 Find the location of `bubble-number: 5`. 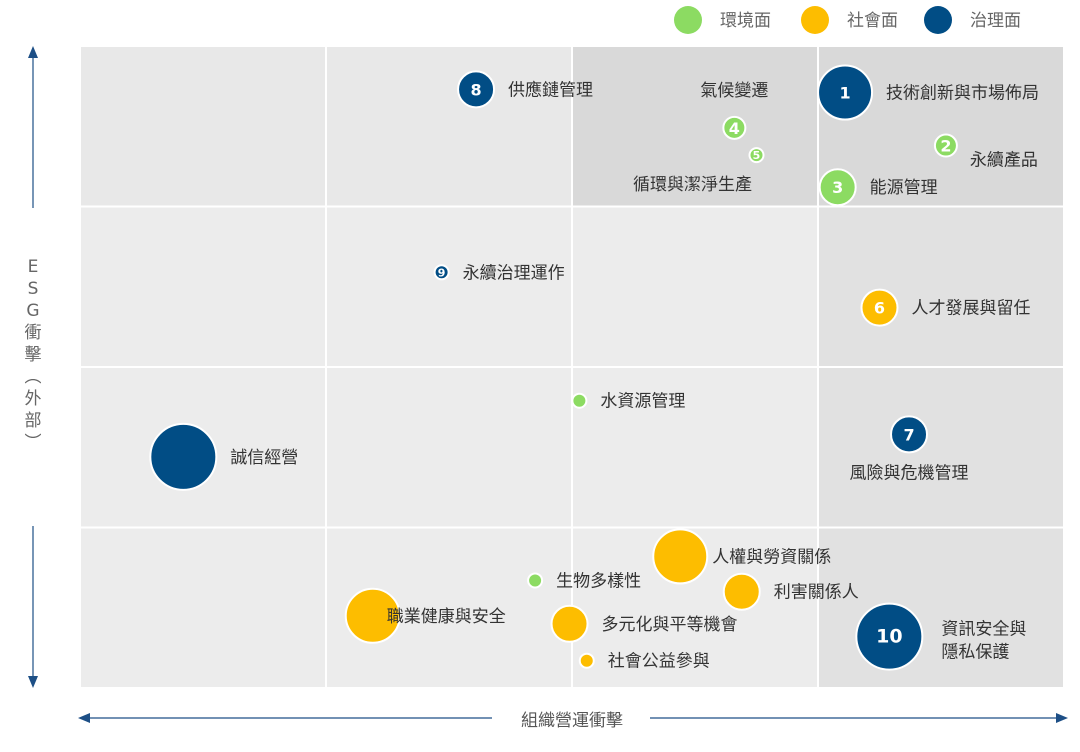

bubble-number: 5 is located at coordinates (757, 155).